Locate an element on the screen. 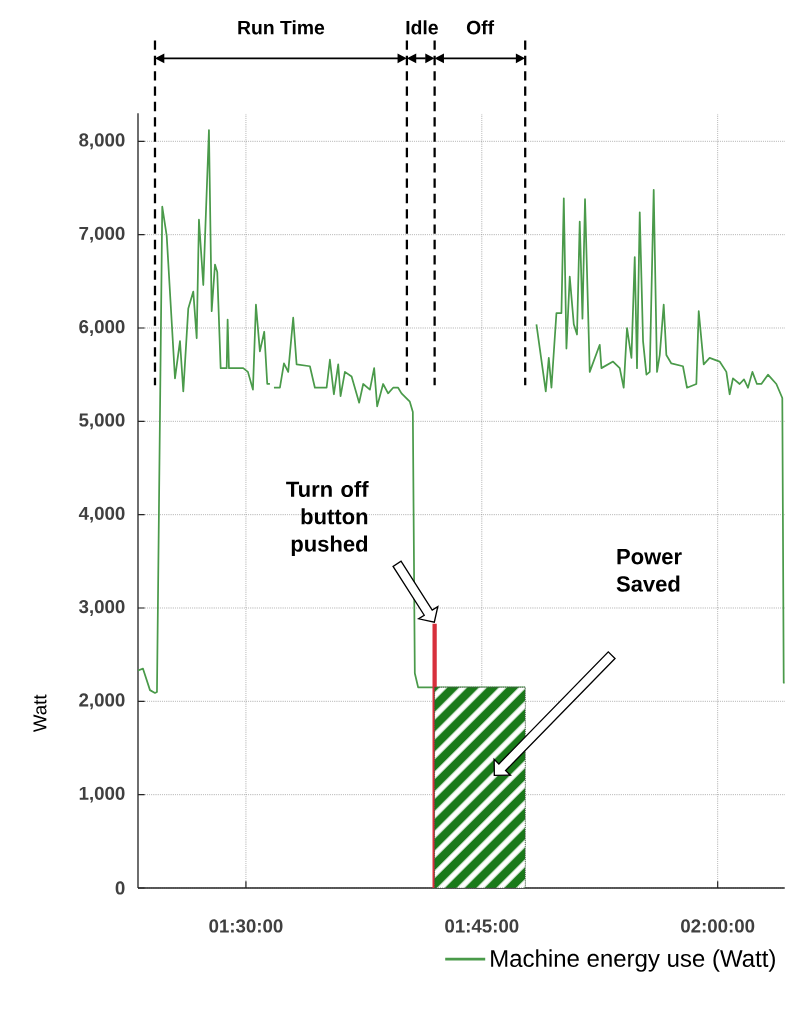  y-tick-label: 4,000 is located at coordinates (101, 514).